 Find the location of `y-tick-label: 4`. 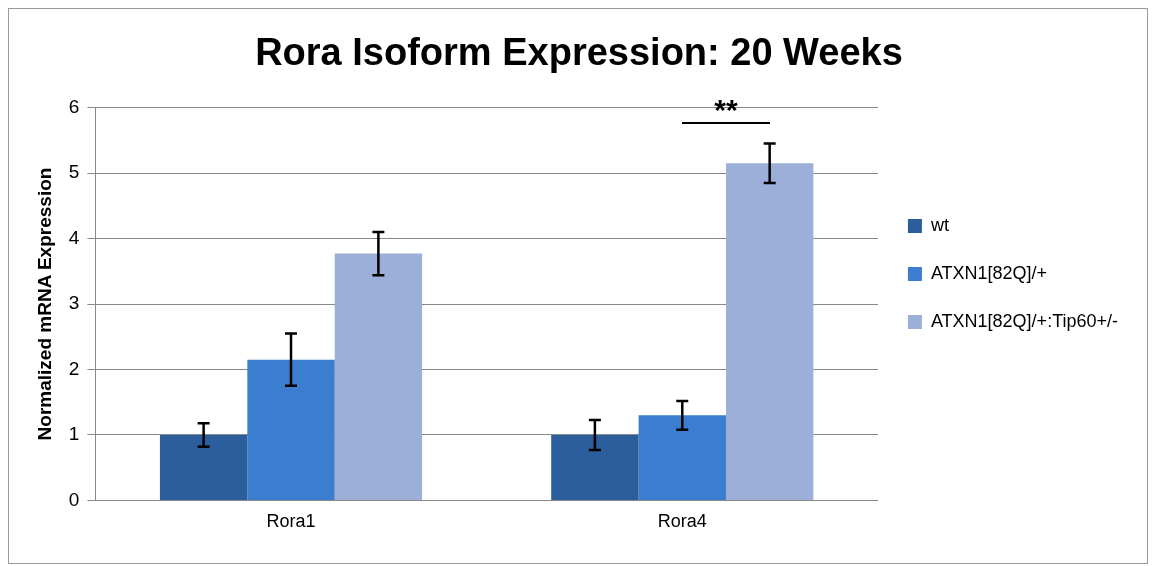

y-tick-label: 4 is located at coordinates (74, 237).